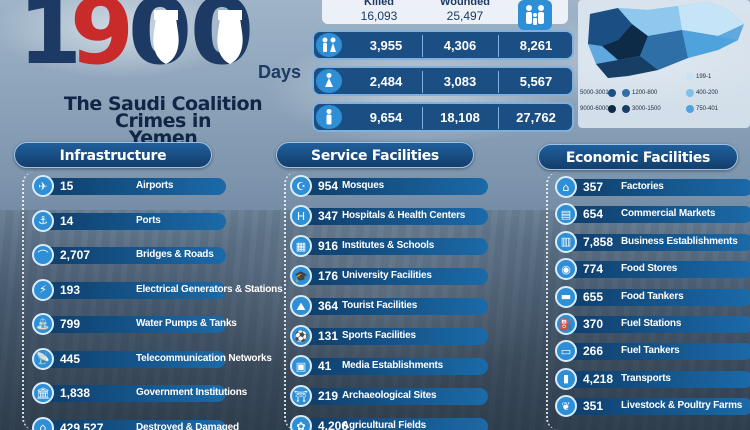  I want to click on fuel-icon: ⛽, so click(566, 324).